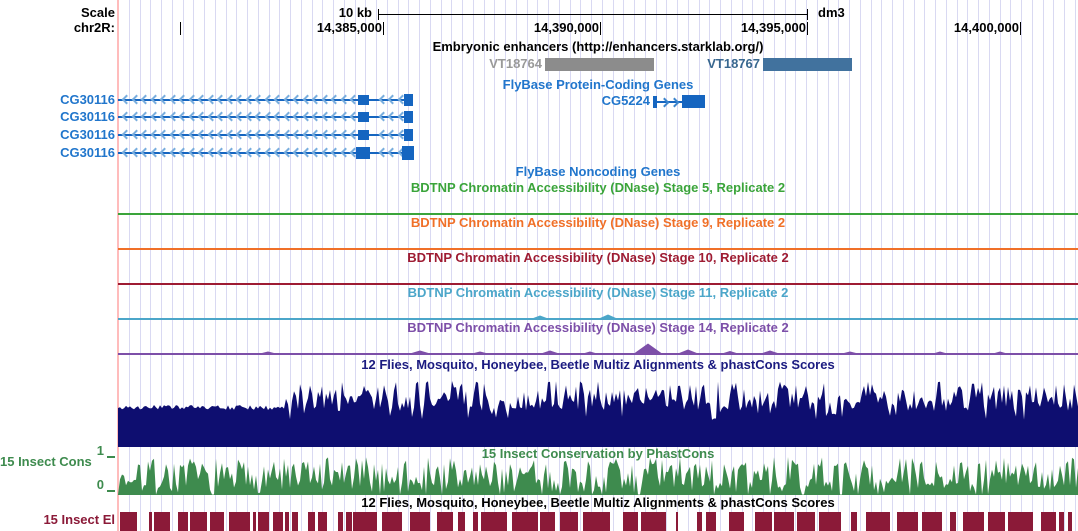  What do you see at coordinates (598, 171) in the screenshot?
I see `track-title-flybase-noncoding: FlyBase Noncoding Genes` at bounding box center [598, 171].